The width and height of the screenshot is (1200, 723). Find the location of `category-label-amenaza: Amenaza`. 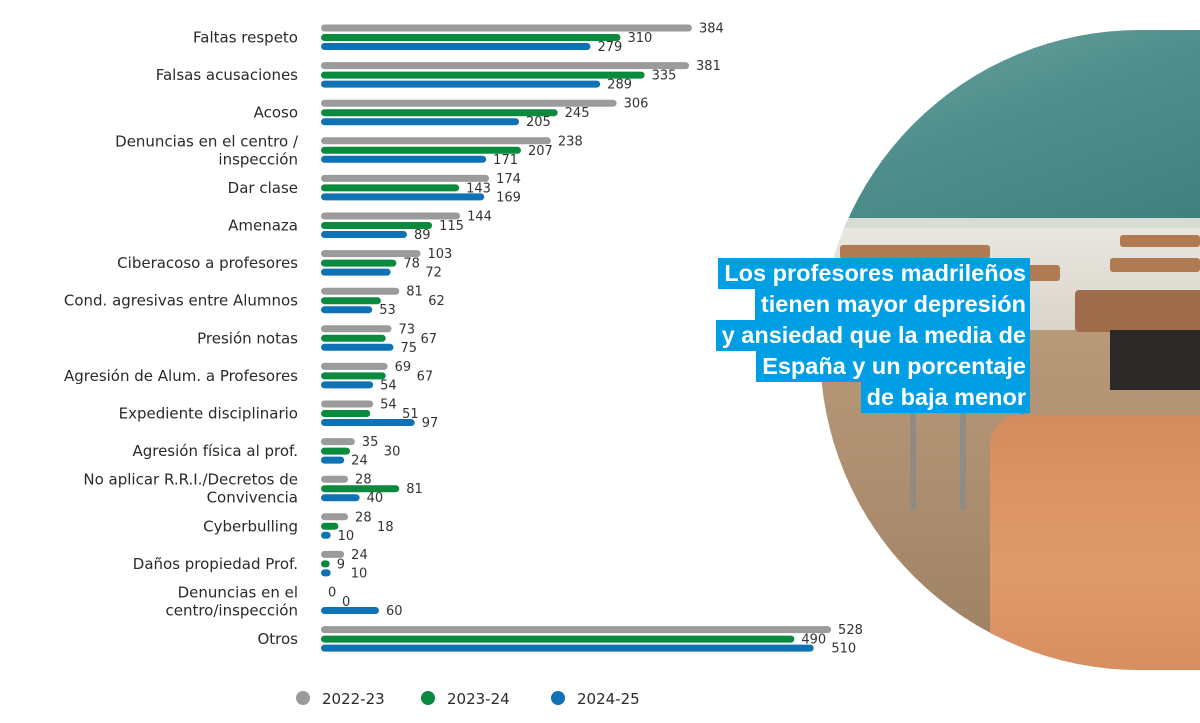

category-label-amenaza: Amenaza is located at coordinates (263, 226).